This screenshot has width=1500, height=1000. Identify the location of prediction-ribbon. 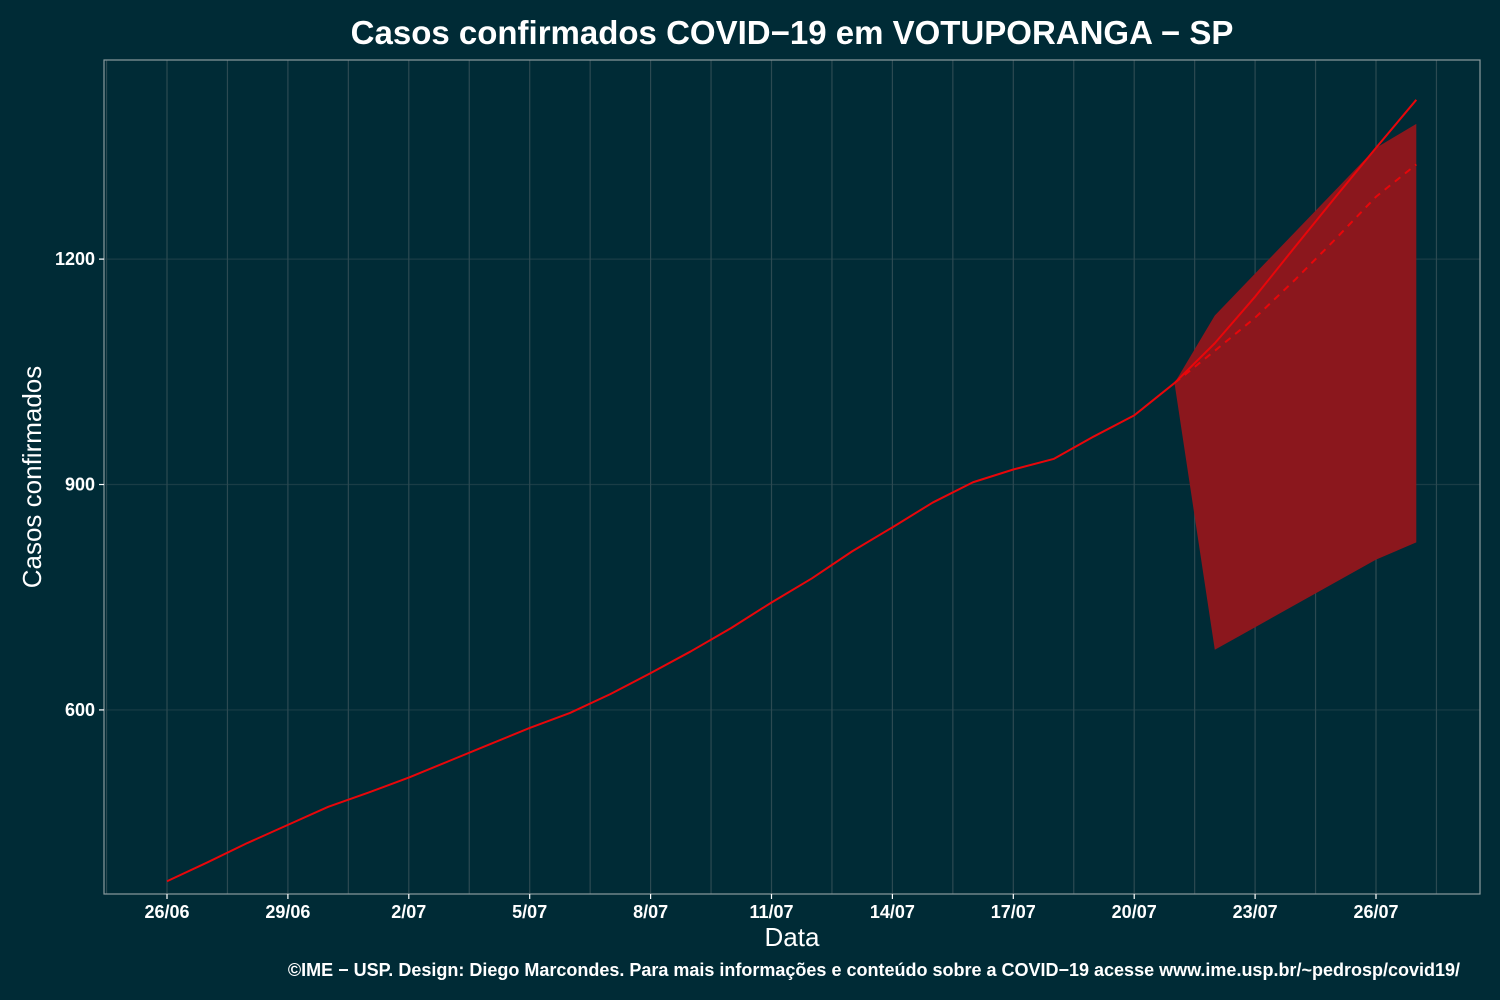
(1295, 386).